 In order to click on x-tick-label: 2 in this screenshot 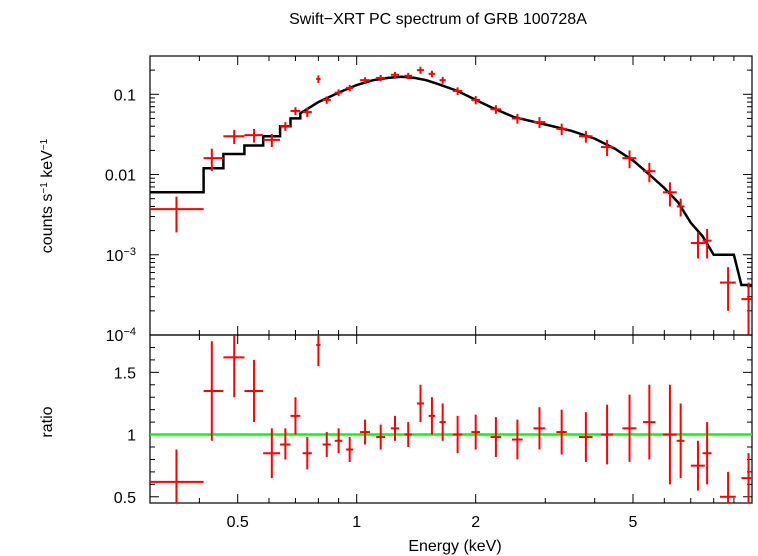, I will do `click(475, 522)`.